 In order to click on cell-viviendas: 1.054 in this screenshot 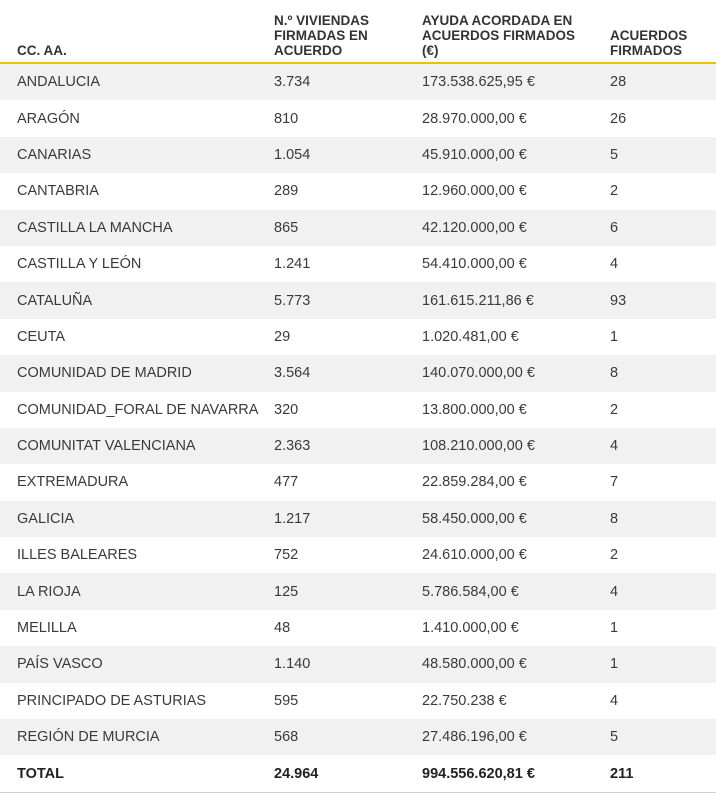, I will do `click(333, 155)`.